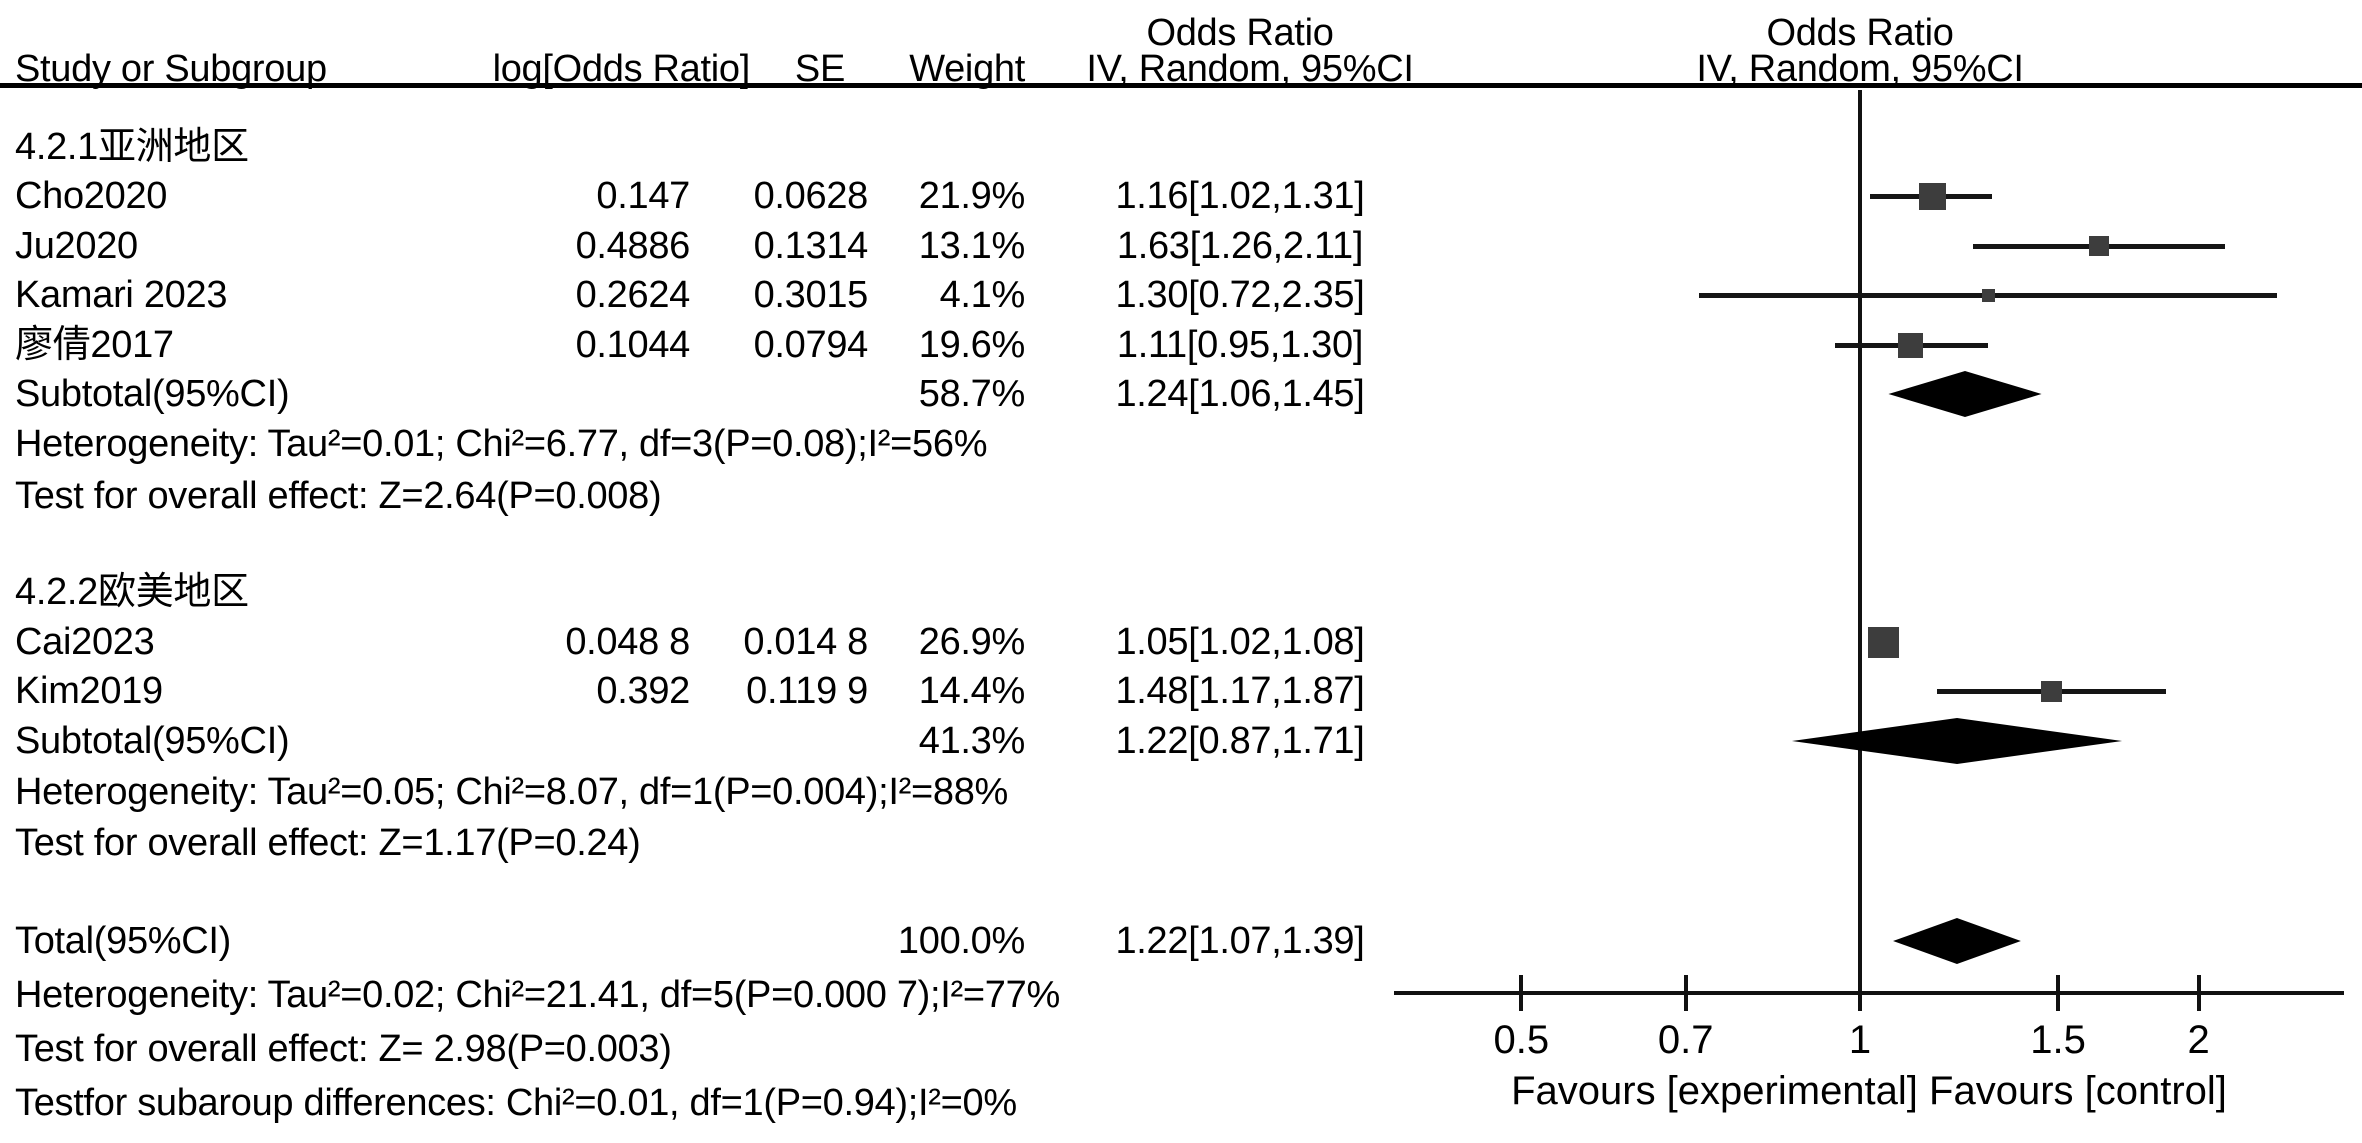 This screenshot has width=2362, height=1143. What do you see at coordinates (1860, 33) in the screenshot?
I see `plot-header-line1: Odds Ratio` at bounding box center [1860, 33].